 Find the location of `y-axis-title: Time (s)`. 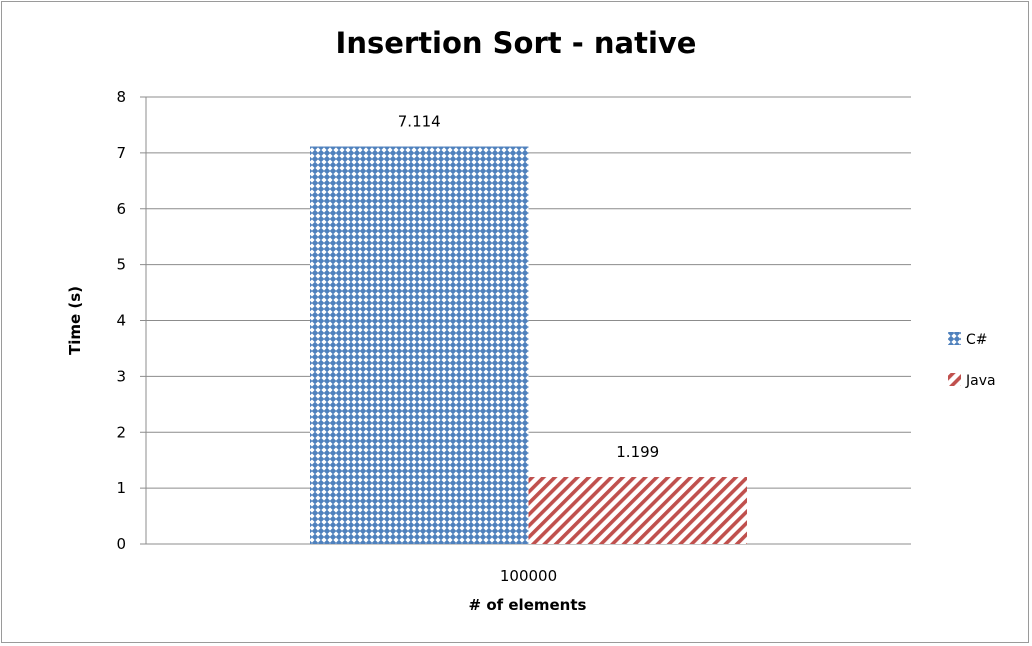

y-axis-title: Time (s) is located at coordinates (75, 320).